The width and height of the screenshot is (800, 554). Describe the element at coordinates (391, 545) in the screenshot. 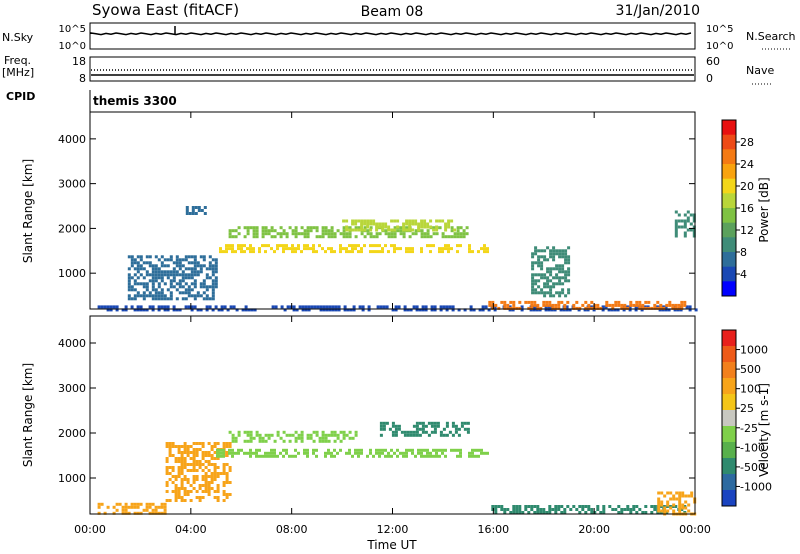

I see `time-xlabel: Time UT` at that location.